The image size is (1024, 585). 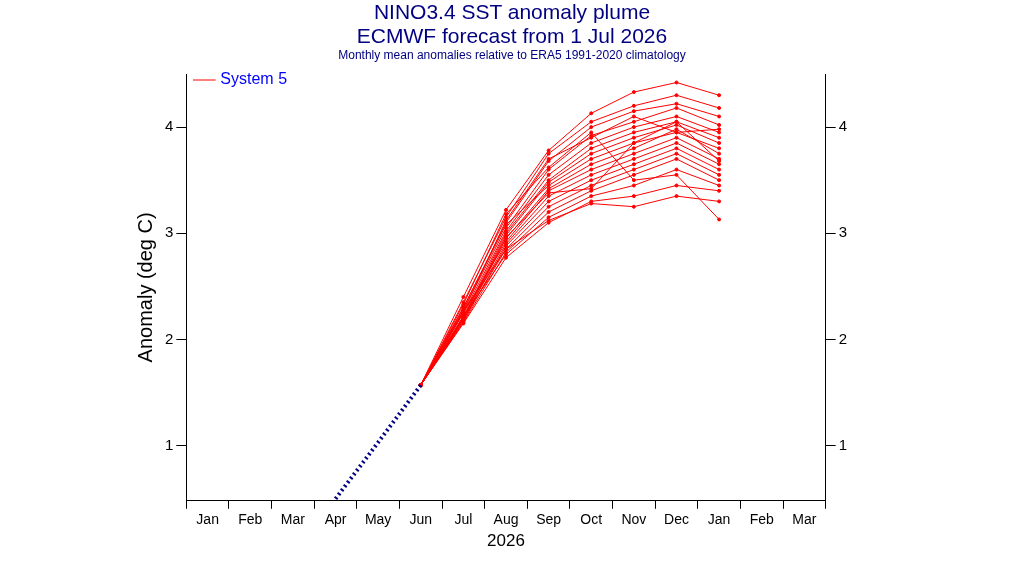 What do you see at coordinates (591, 519) in the screenshot?
I see `x-tick-label: Oct` at bounding box center [591, 519].